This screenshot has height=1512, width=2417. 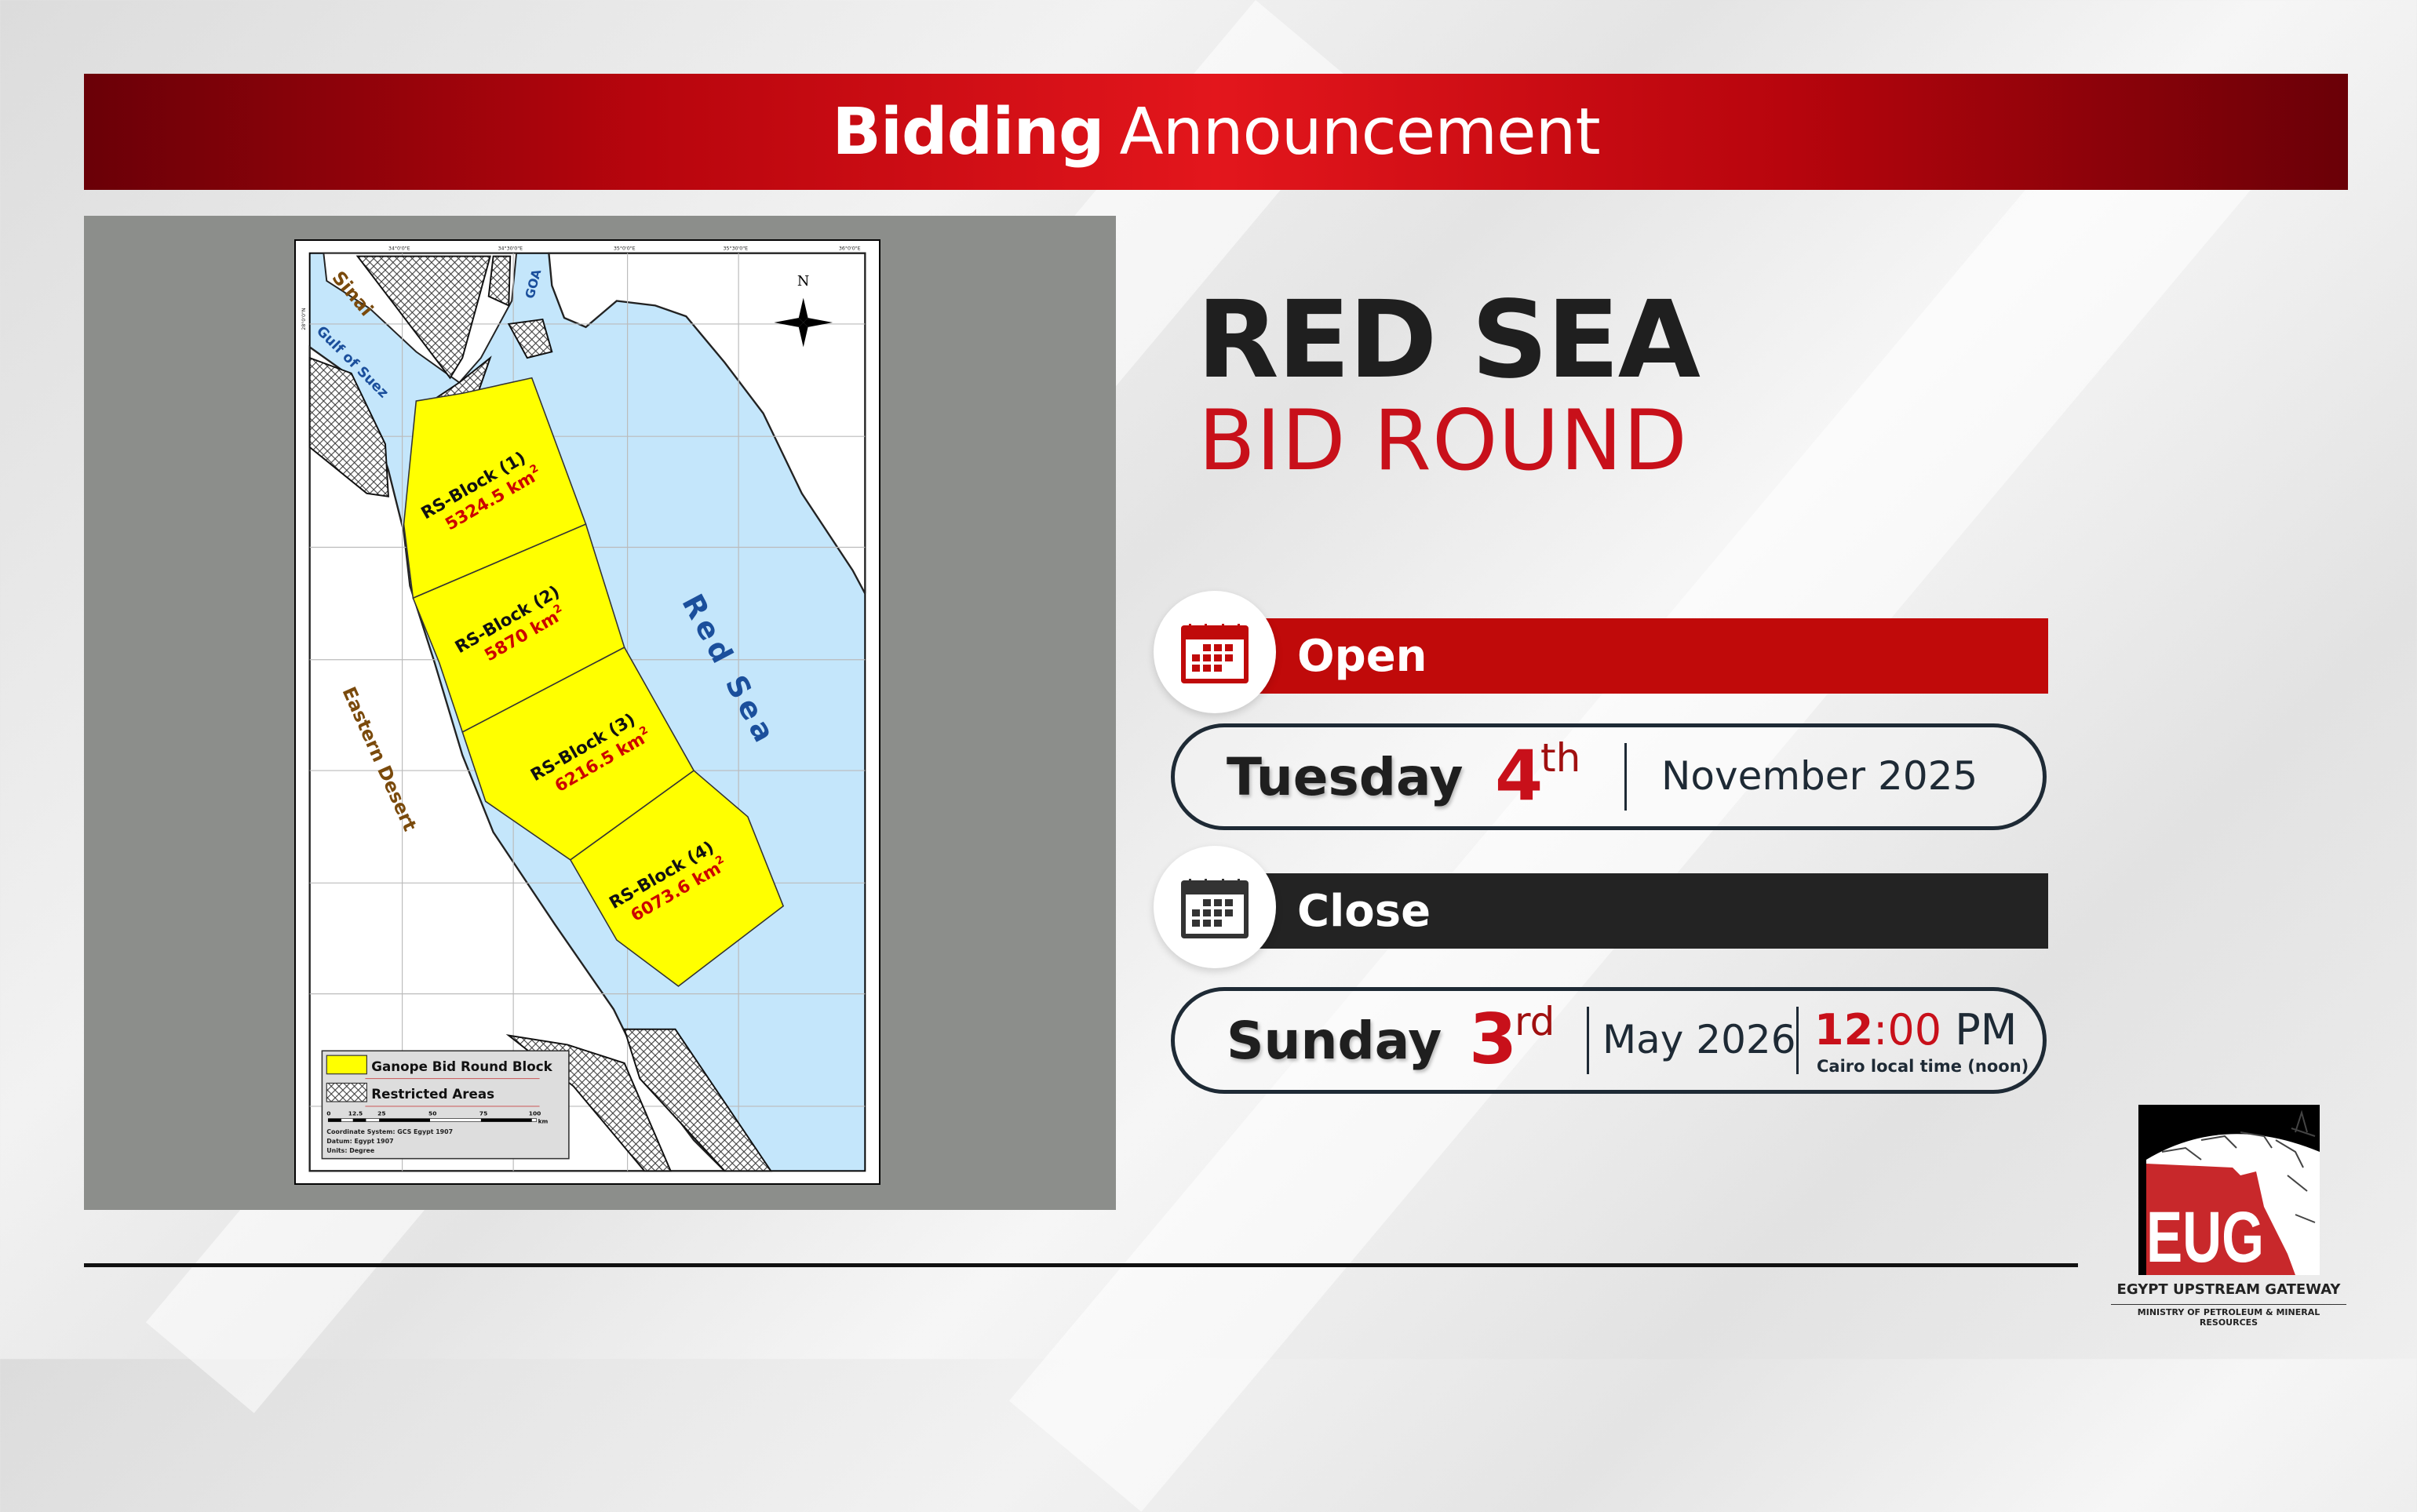 I want to click on close-time: 12:00 PM, so click(x=1916, y=1030).